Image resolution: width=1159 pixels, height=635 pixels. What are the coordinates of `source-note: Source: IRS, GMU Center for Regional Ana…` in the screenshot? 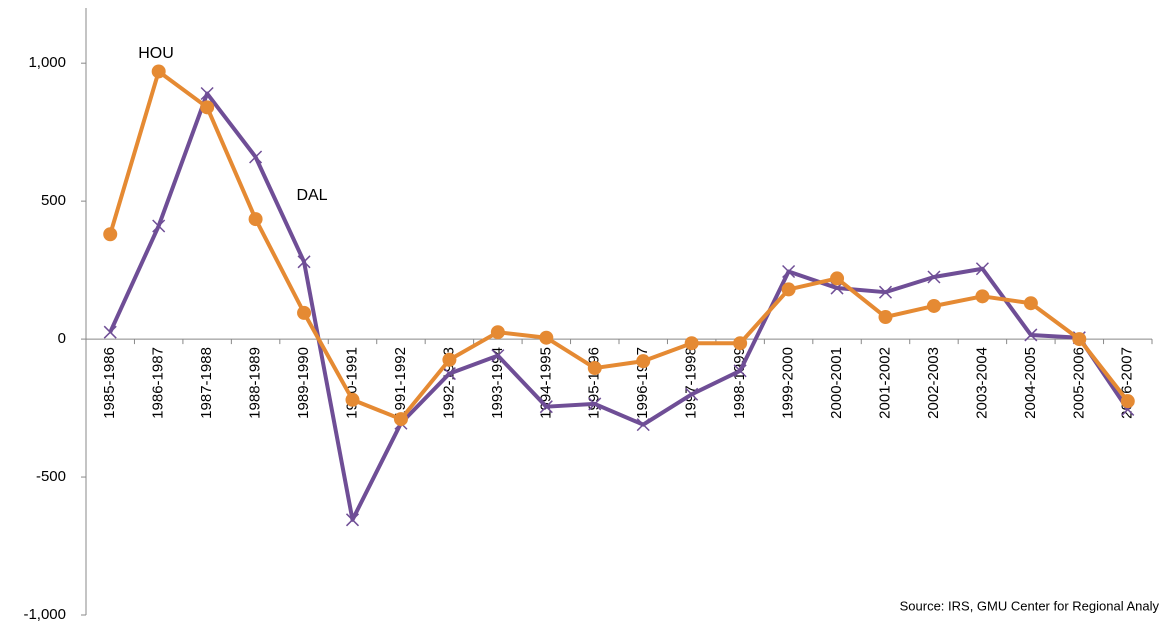 It's located at (1029, 605).